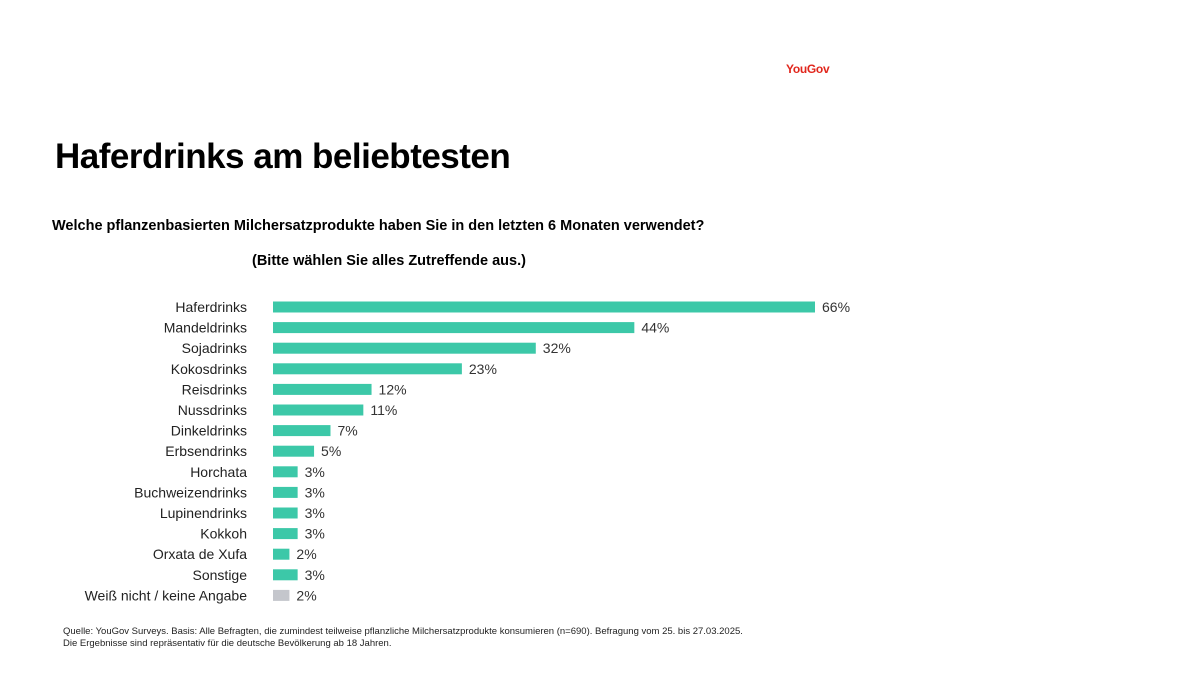 The width and height of the screenshot is (1200, 675). I want to click on value-label-weiss-nicht-keine-angabe: 2%, so click(306, 595).